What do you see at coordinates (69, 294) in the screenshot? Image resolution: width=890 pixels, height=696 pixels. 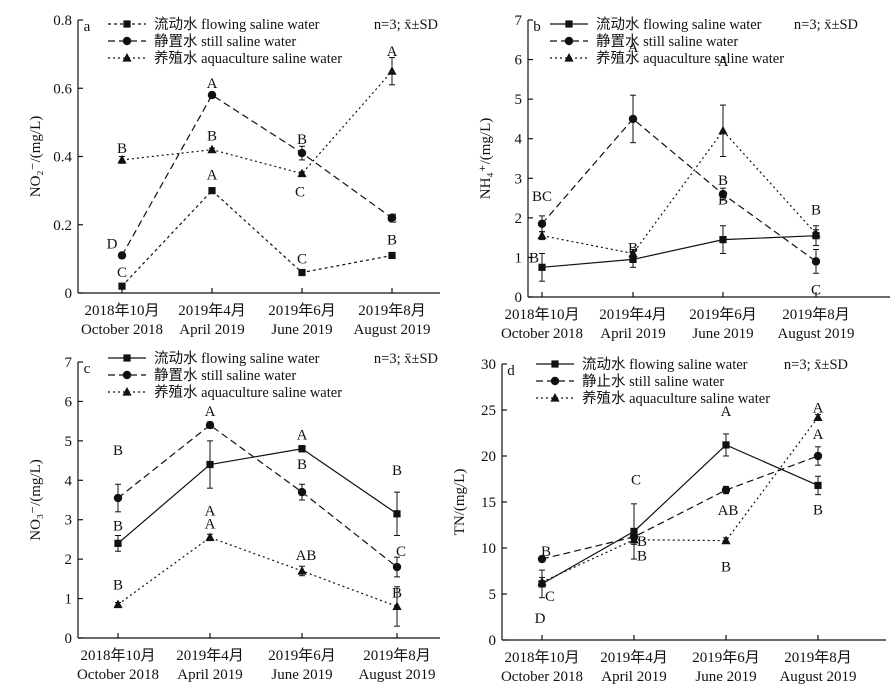 I see `y-tick-label: 0` at bounding box center [69, 294].